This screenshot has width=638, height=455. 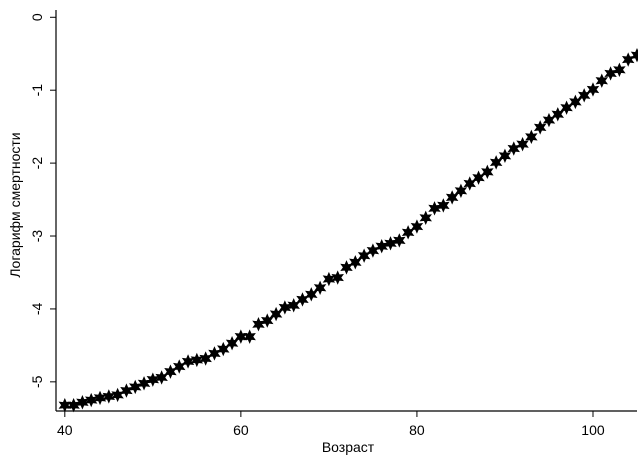 I want to click on x-tick-label: 100, so click(x=593, y=430).